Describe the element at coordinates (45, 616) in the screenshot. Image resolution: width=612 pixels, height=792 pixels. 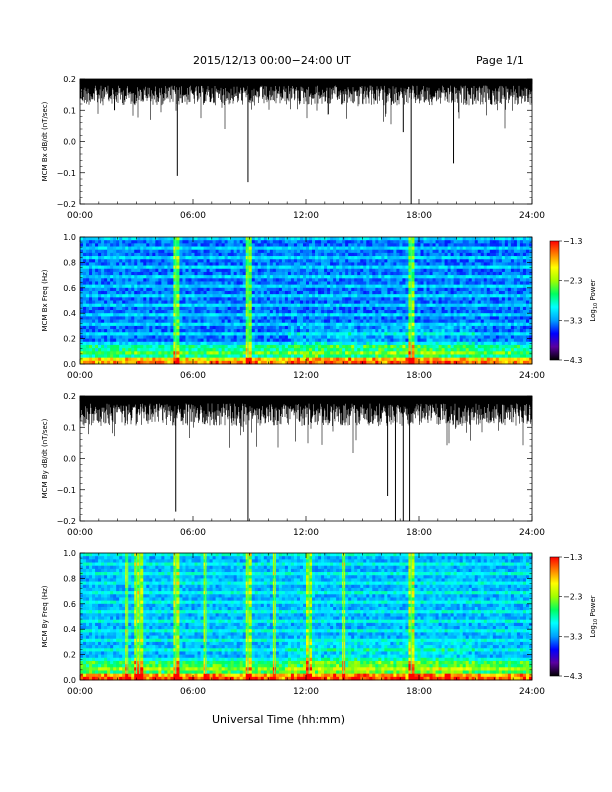
I see `y-axis-label: MCM By Freq (Hz)` at that location.